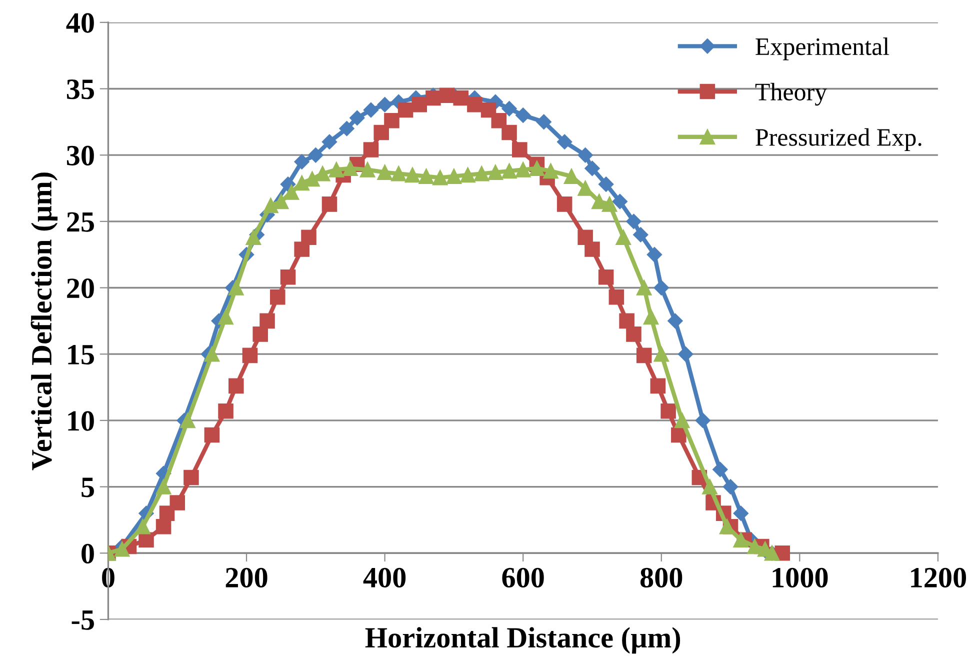 The width and height of the screenshot is (975, 659). What do you see at coordinates (384, 578) in the screenshot?
I see `x-tick-label: 400` at bounding box center [384, 578].